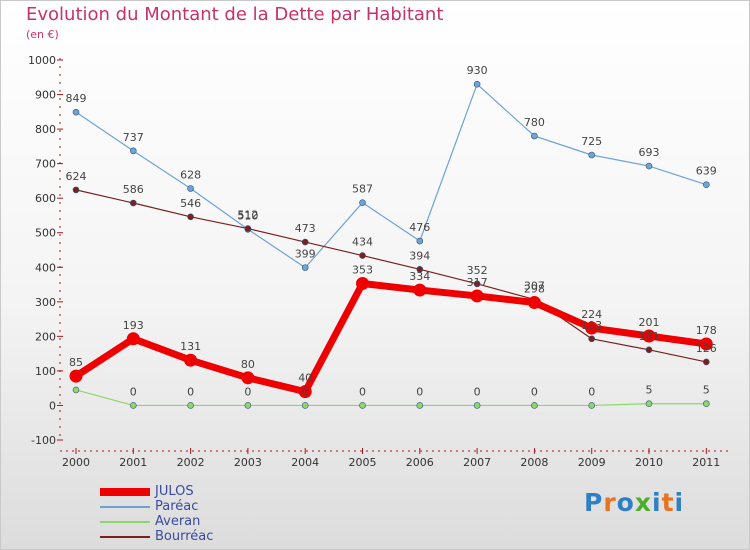  What do you see at coordinates (45, 129) in the screenshot?
I see `y-tick-label: 800` at bounding box center [45, 129].